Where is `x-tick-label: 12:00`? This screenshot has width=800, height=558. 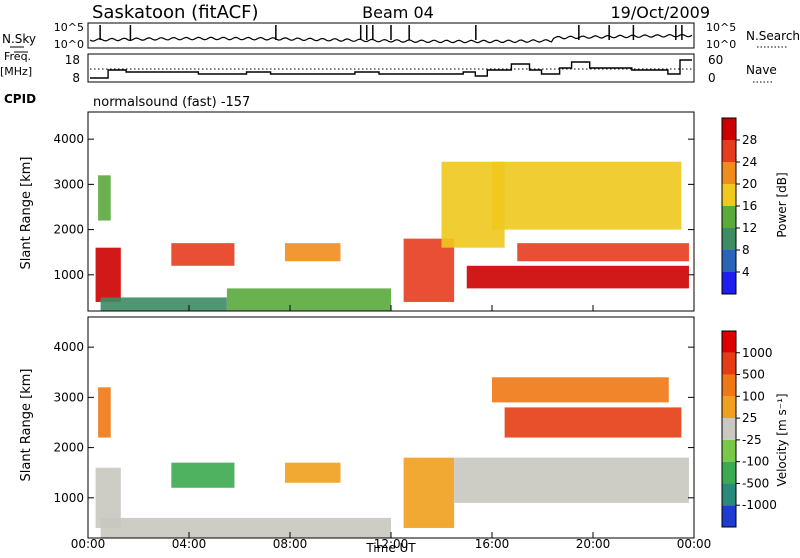 x-tick-label: 12:00 is located at coordinates (391, 544).